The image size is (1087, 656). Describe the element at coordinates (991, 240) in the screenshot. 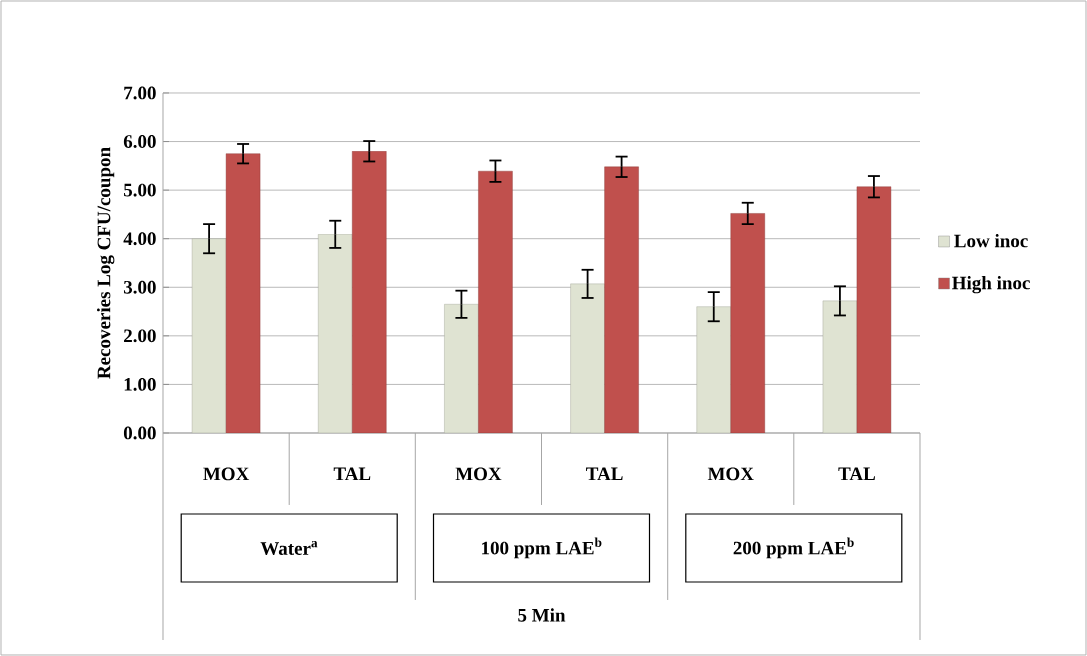

I see `legend-label: Low inoc` at that location.